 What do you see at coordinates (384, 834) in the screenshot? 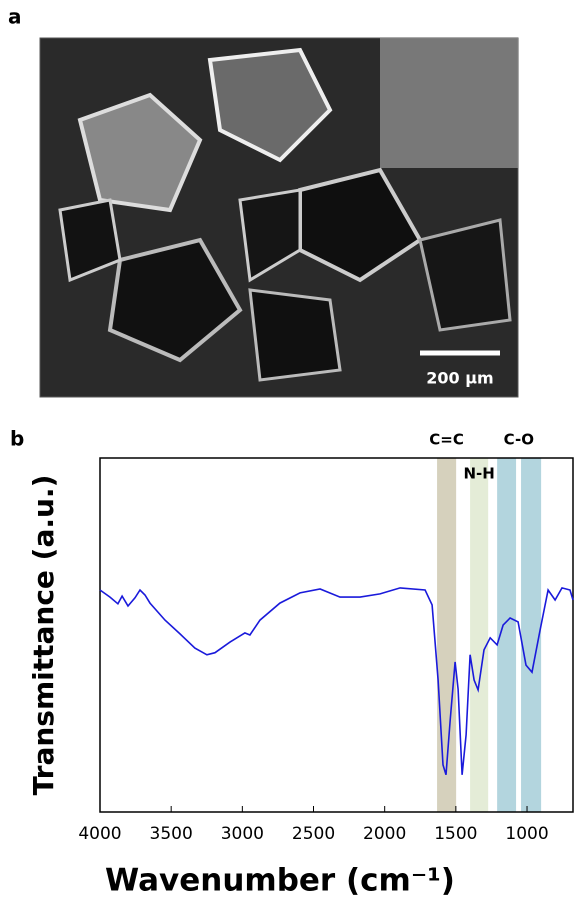
I see `x-tick-label: 2000` at bounding box center [384, 834].